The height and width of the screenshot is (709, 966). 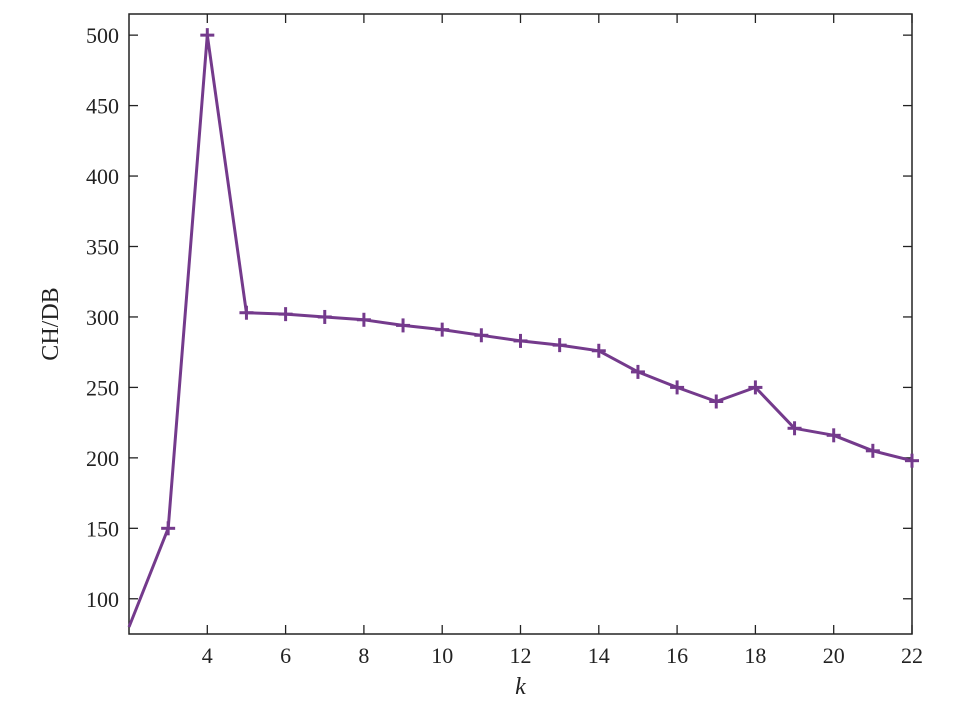 What do you see at coordinates (442, 655) in the screenshot?
I see `x-tick-label: 10` at bounding box center [442, 655].